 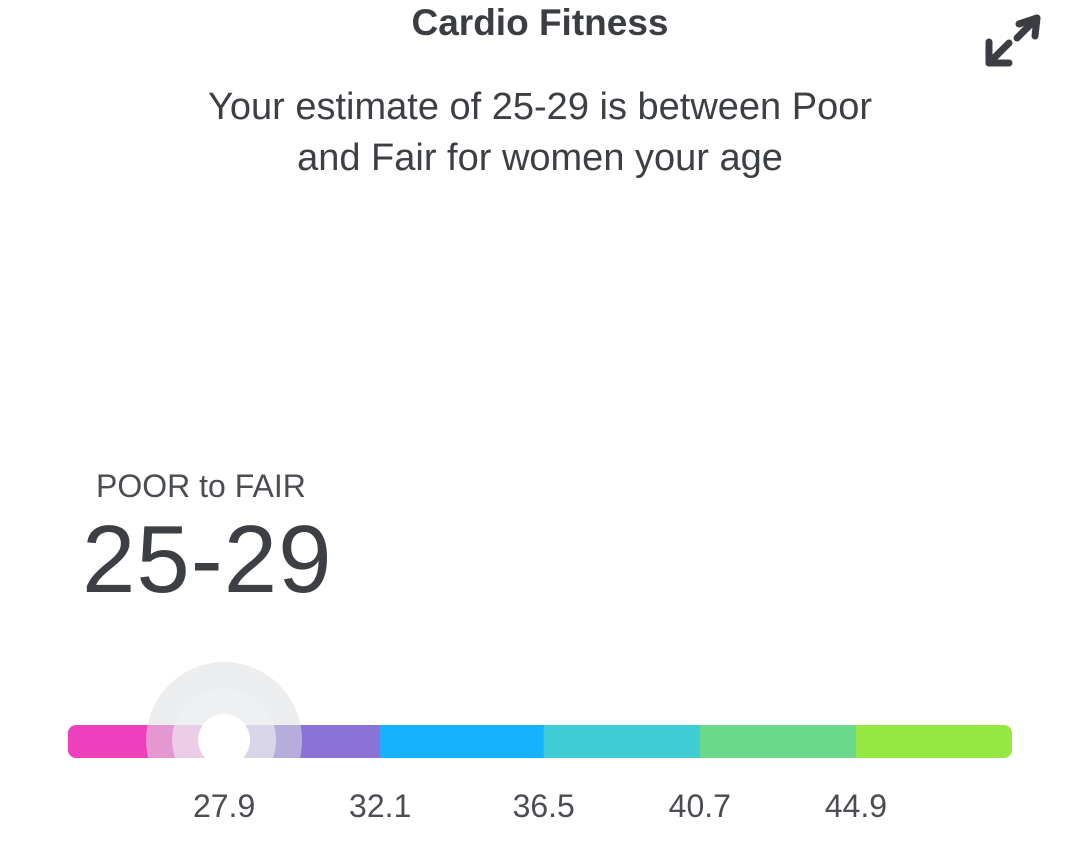 I want to click on tick-label: 44.9, so click(x=856, y=806).